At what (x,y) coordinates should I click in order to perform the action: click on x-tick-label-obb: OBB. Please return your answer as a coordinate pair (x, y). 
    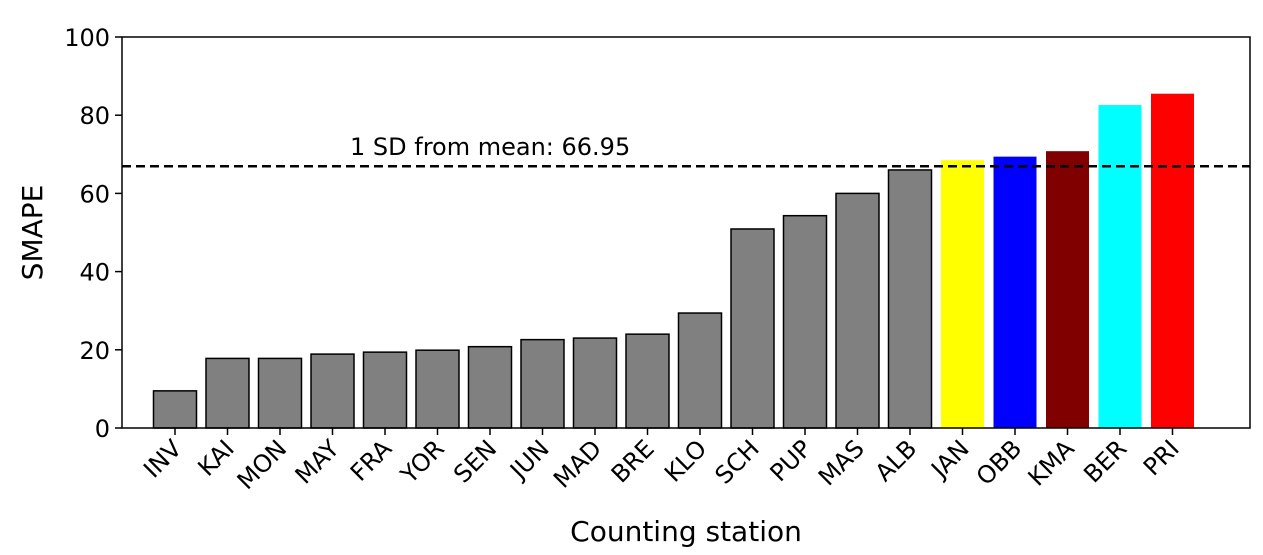
    Looking at the image, I should click on (999, 462).